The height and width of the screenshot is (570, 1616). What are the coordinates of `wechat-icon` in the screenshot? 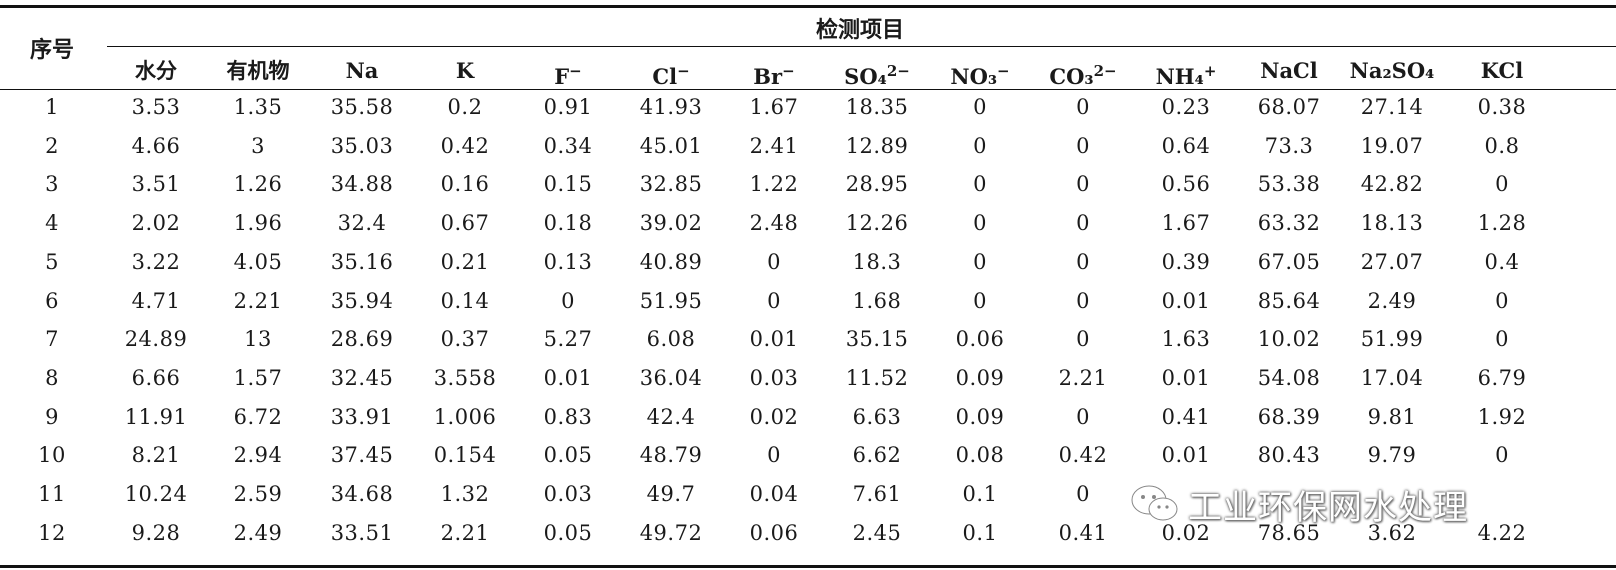 It's located at (1154, 502).